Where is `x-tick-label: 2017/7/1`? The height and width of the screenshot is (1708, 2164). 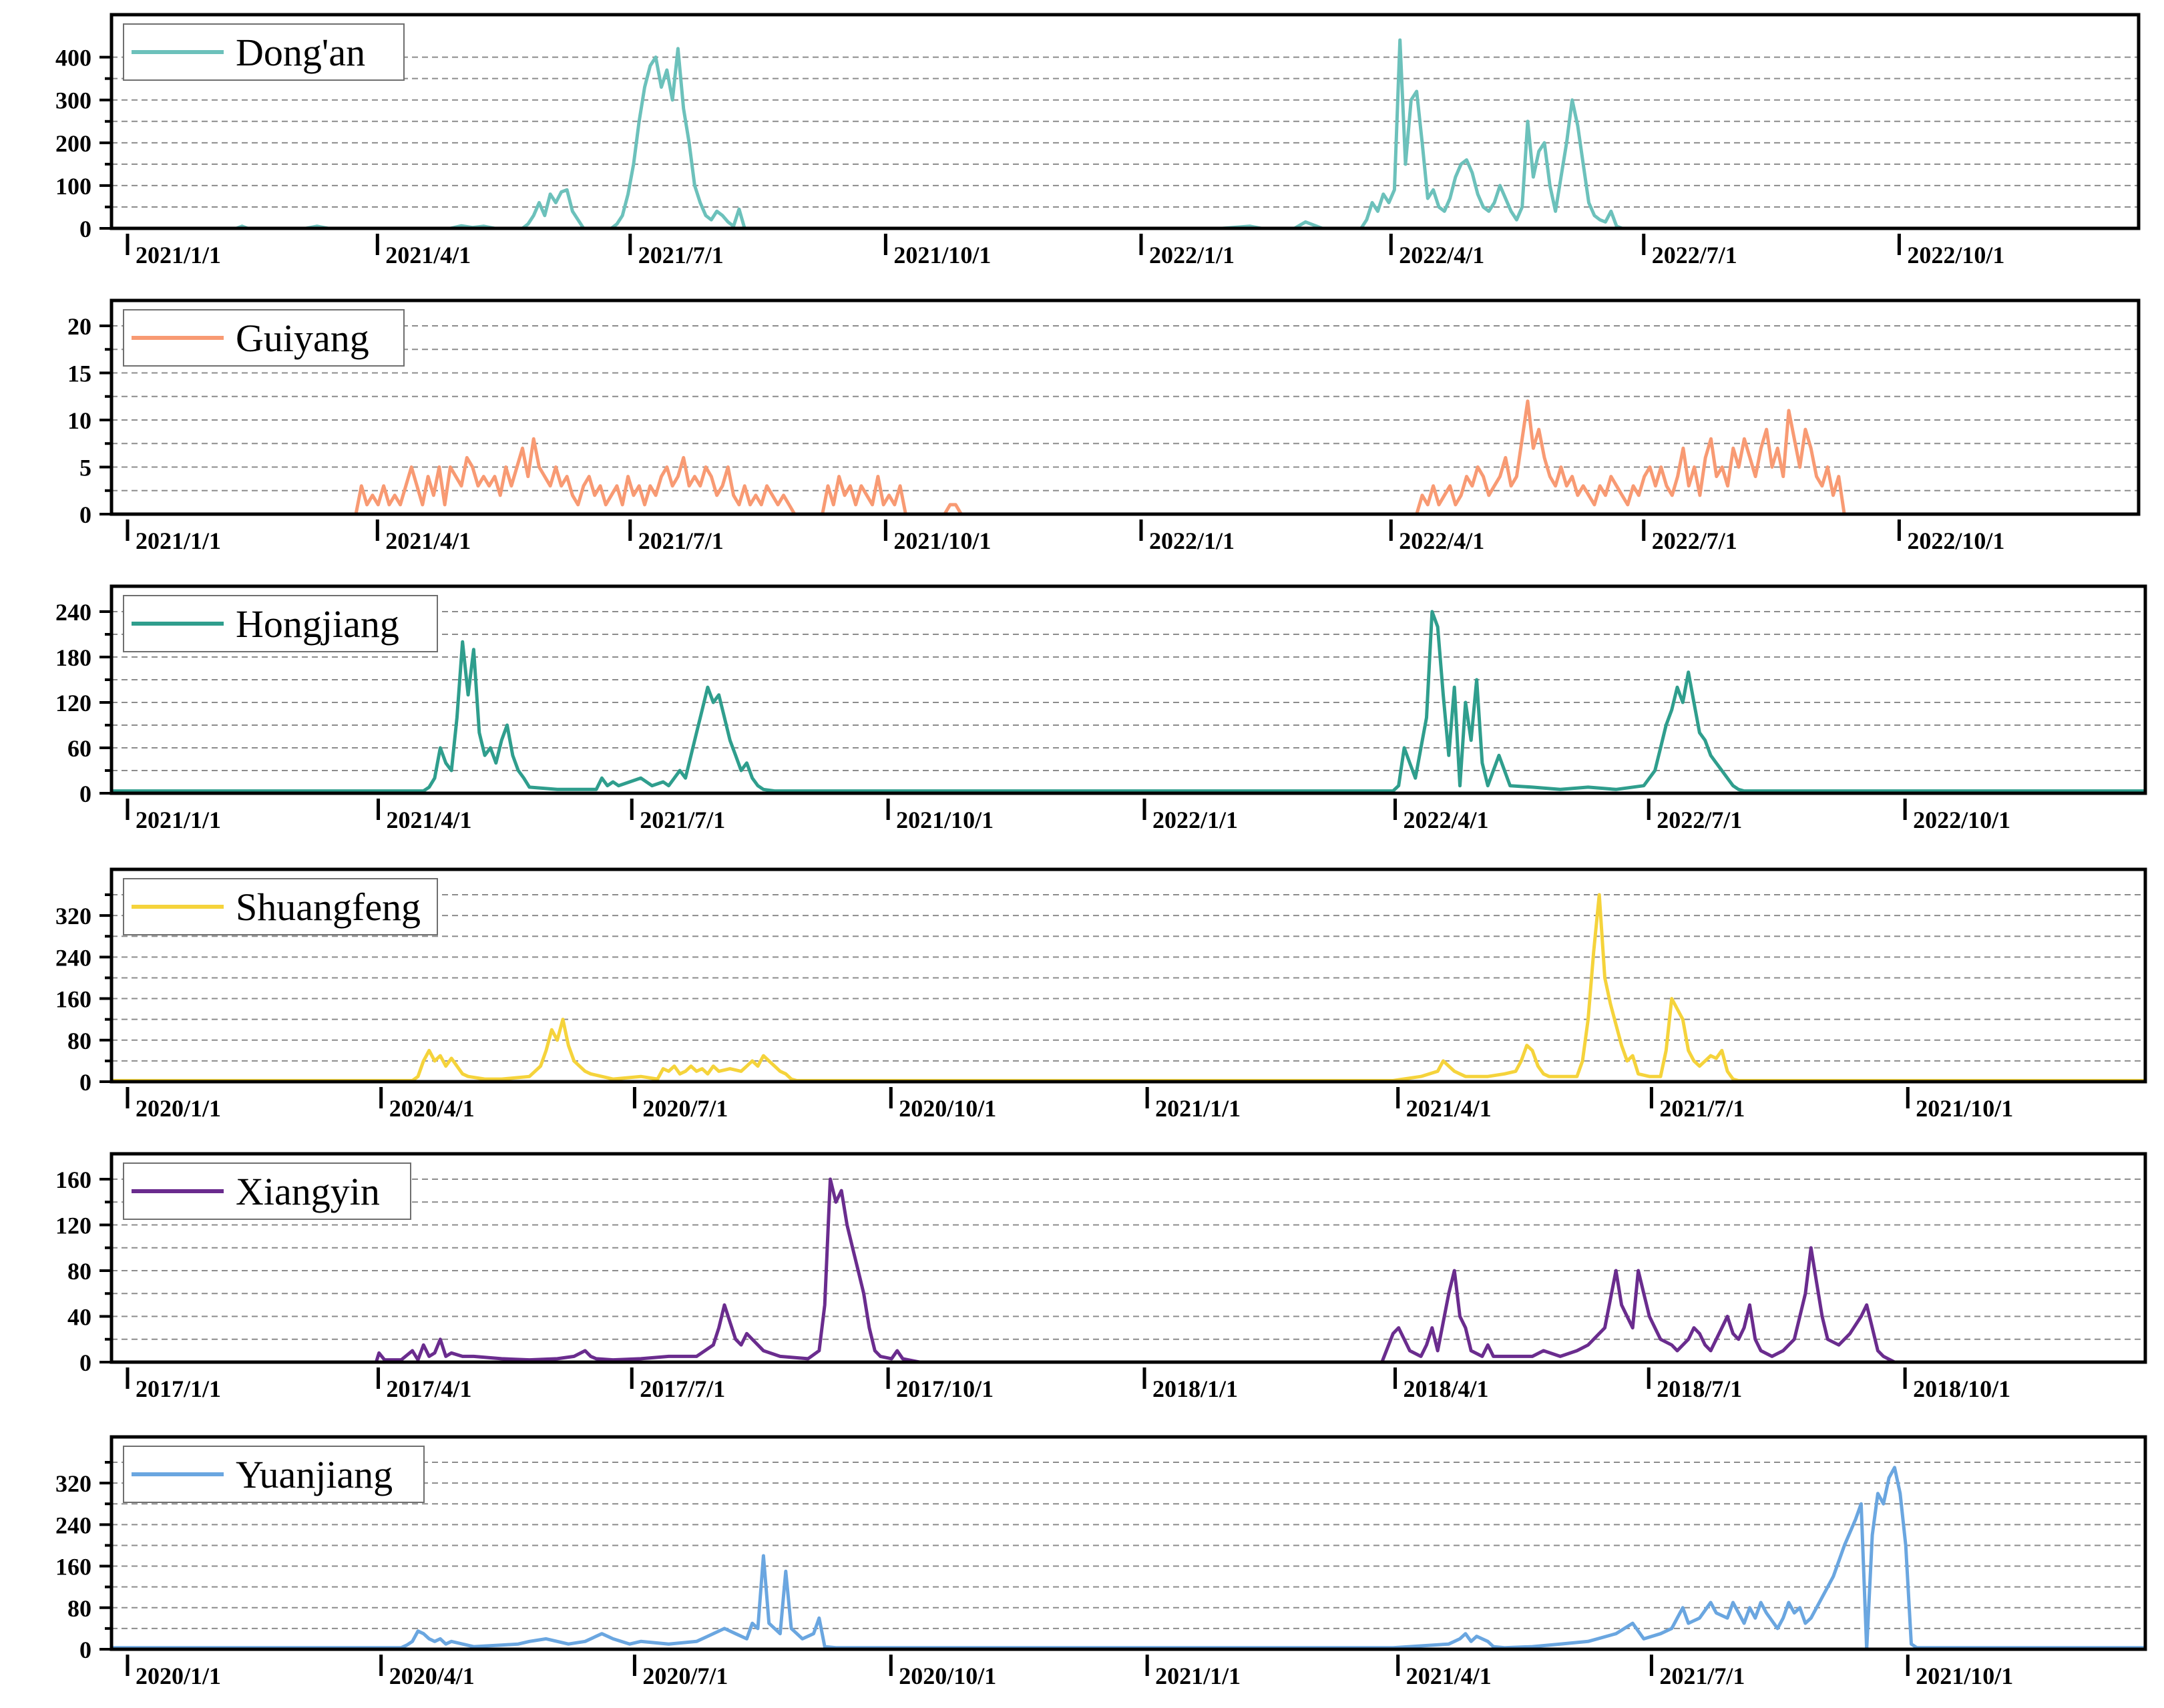
x-tick-label: 2017/7/1 is located at coordinates (683, 1388).